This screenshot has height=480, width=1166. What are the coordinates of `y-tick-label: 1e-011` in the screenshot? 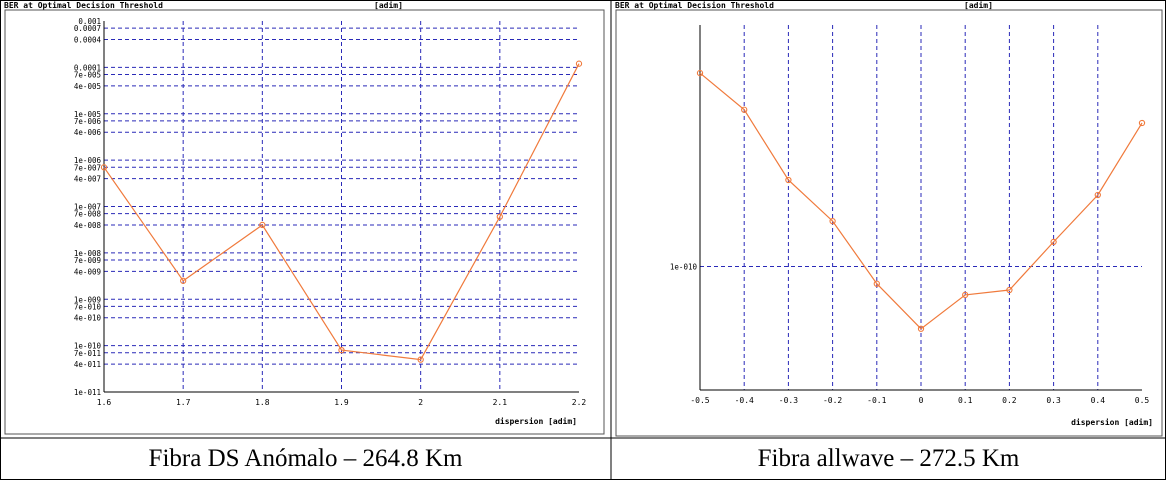 It's located at (87, 392).